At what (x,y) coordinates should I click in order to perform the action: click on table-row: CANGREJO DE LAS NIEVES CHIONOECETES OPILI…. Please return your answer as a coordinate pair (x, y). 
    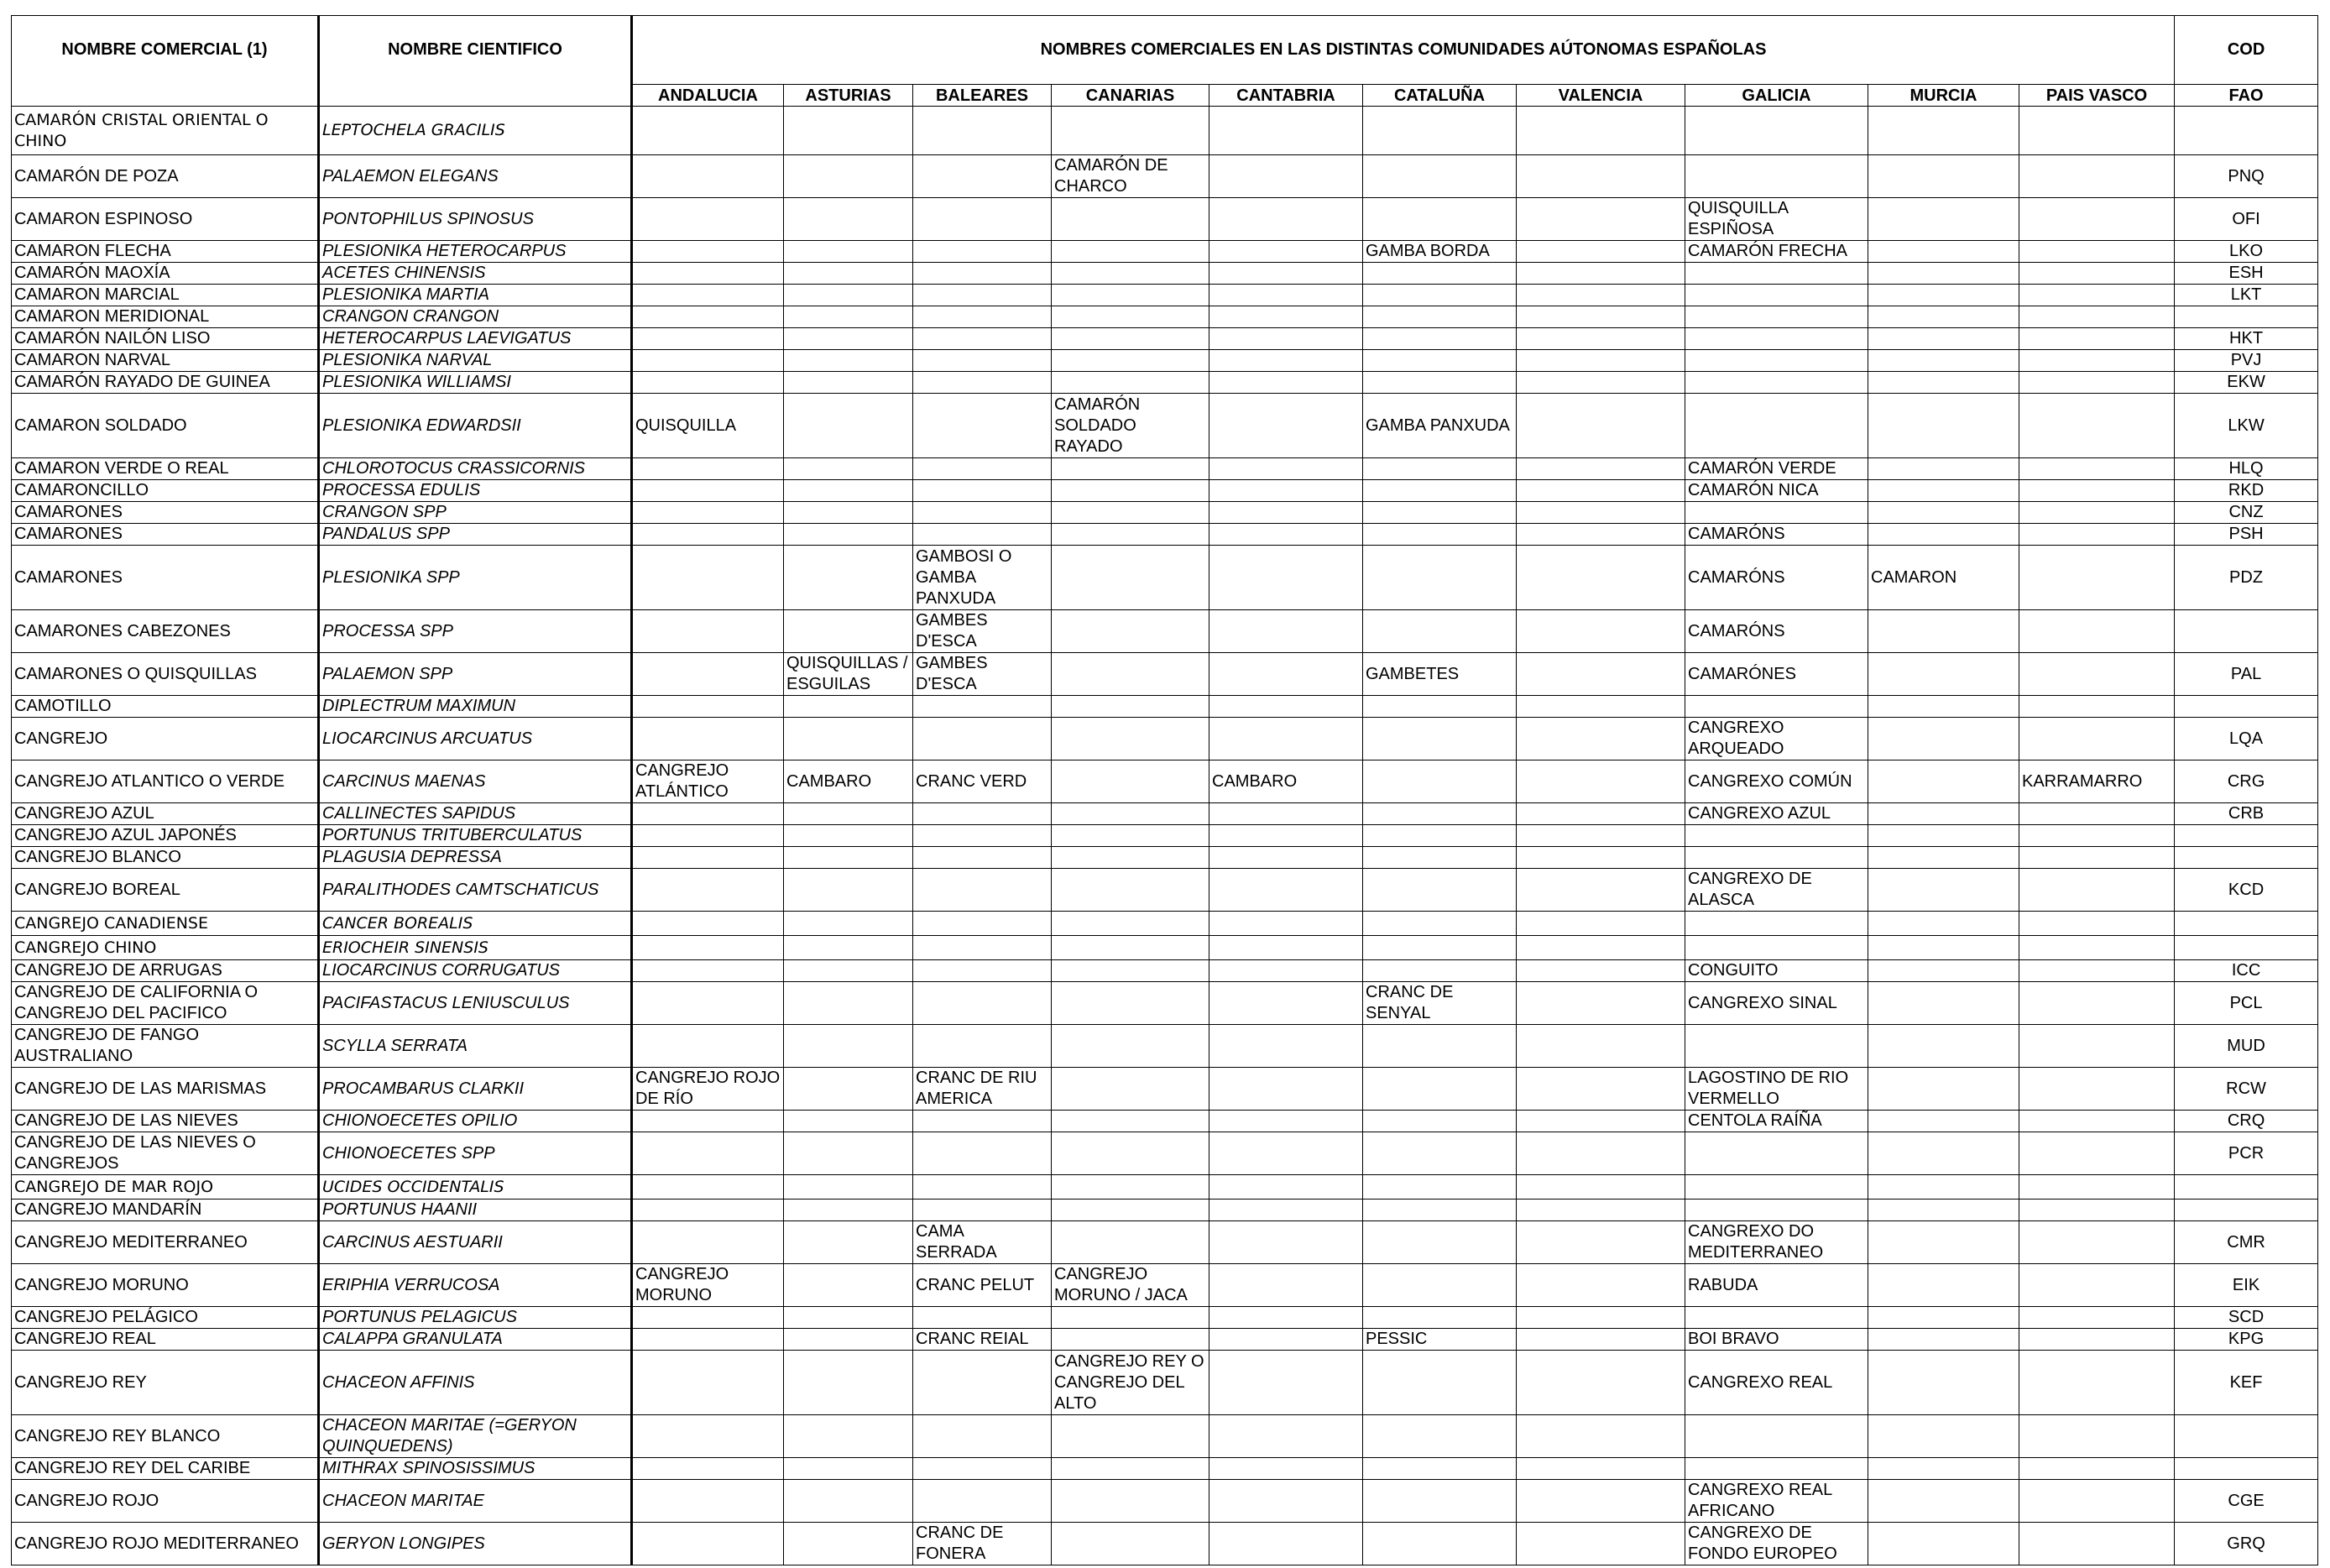
    Looking at the image, I should click on (1165, 1121).